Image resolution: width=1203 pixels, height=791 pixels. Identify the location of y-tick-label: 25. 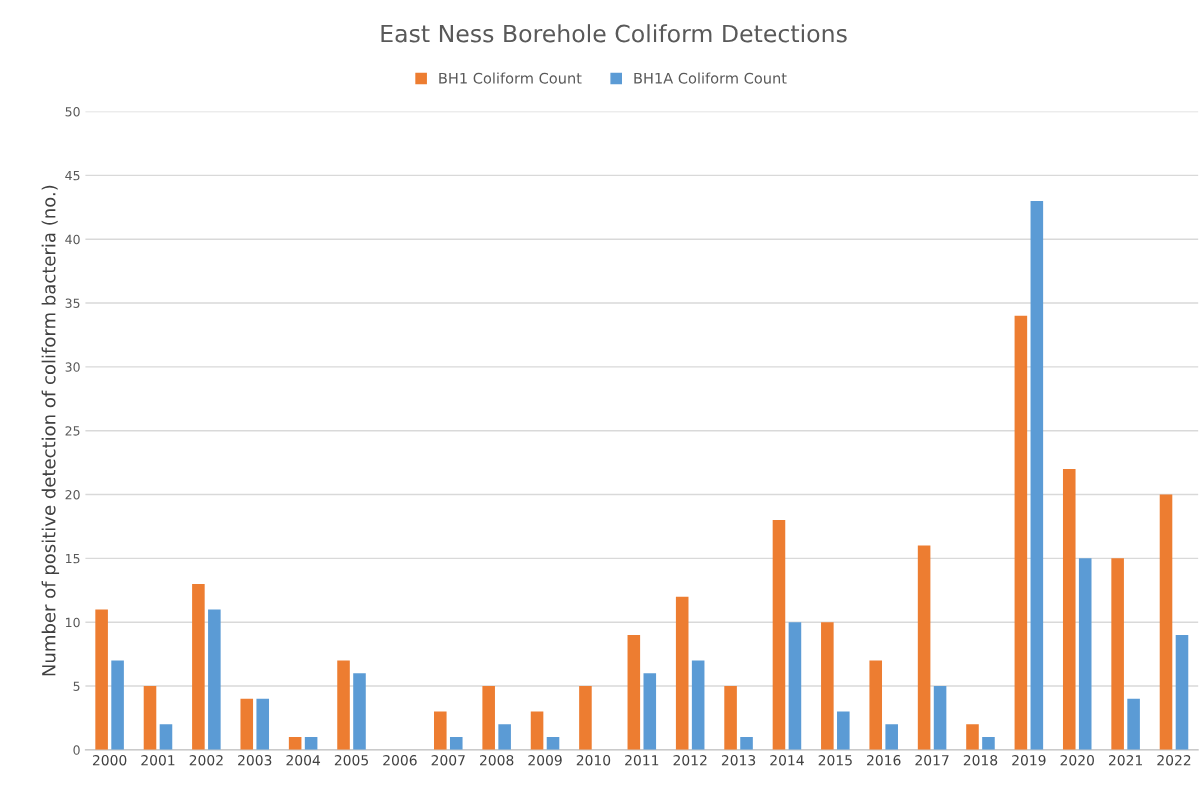
(72, 431).